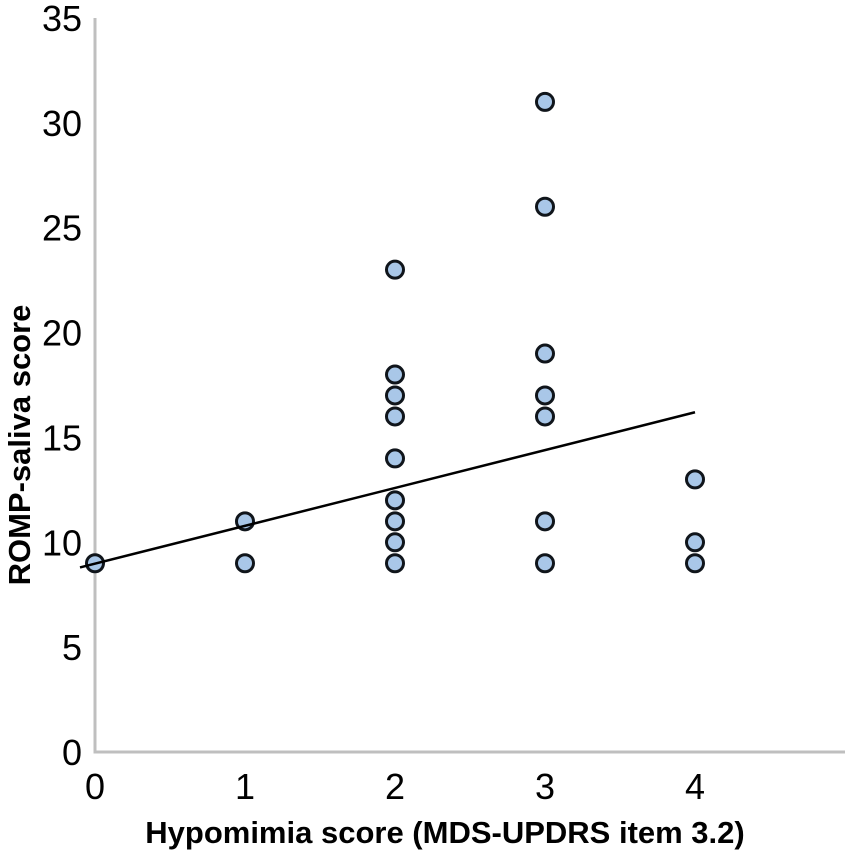  What do you see at coordinates (545, 786) in the screenshot?
I see `x-tick-label: 3` at bounding box center [545, 786].